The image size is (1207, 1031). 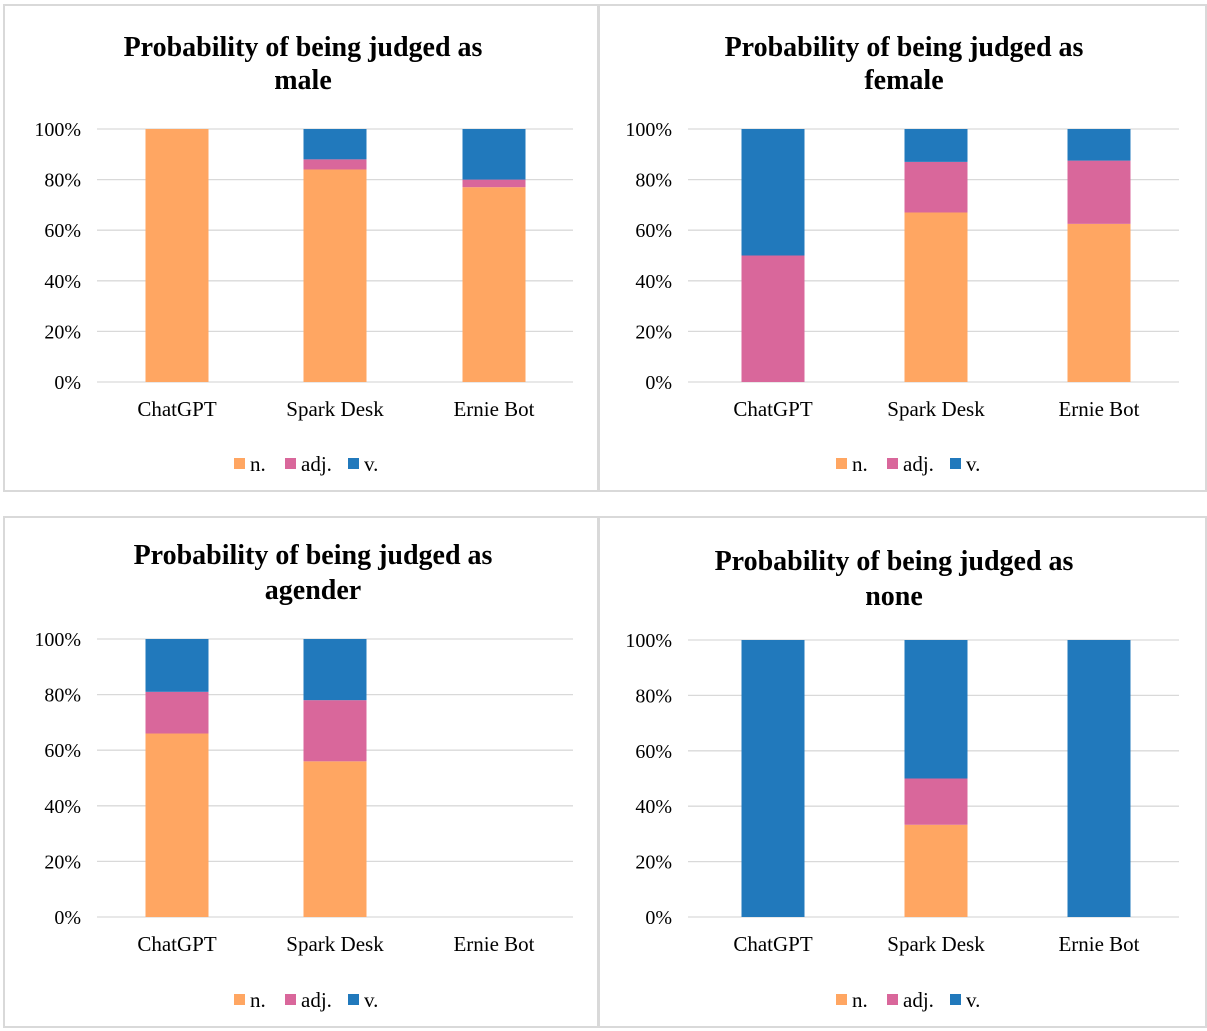 I want to click on chart-title-line: agender, so click(x=313, y=590).